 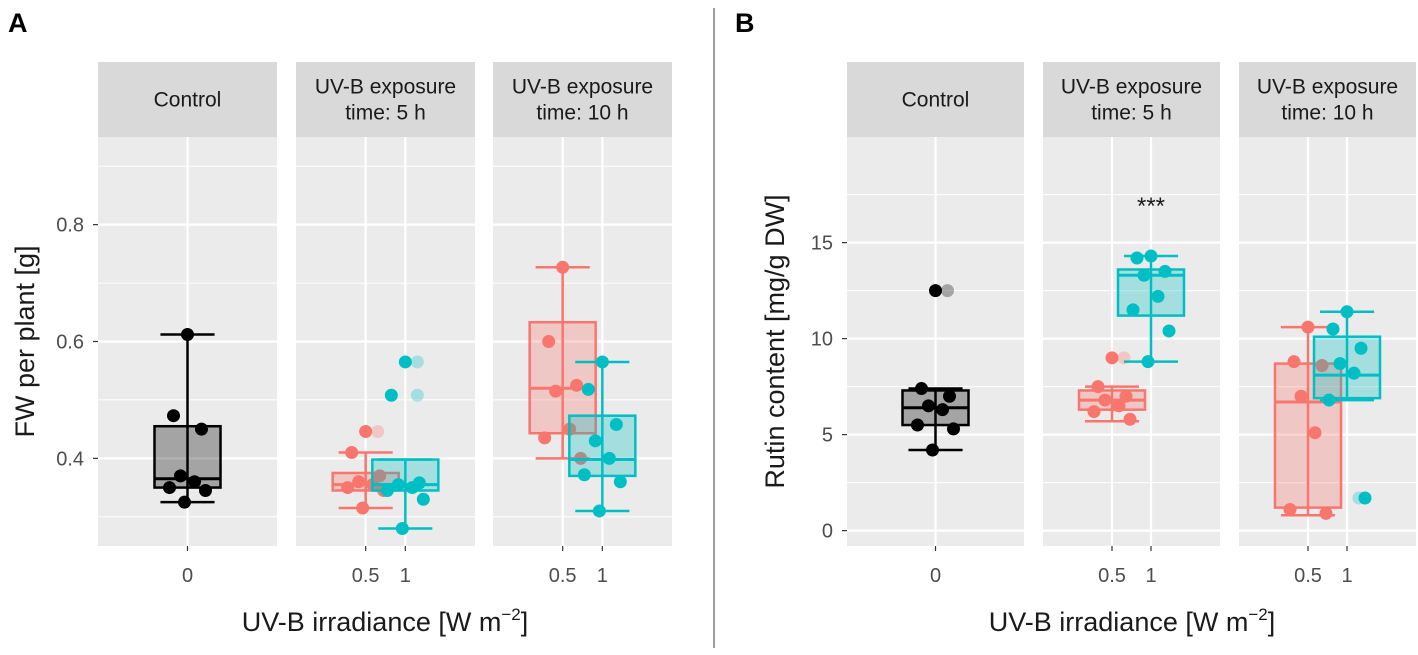 What do you see at coordinates (25, 341) in the screenshot?
I see `y-axis-title: FW per plant [g]` at bounding box center [25, 341].